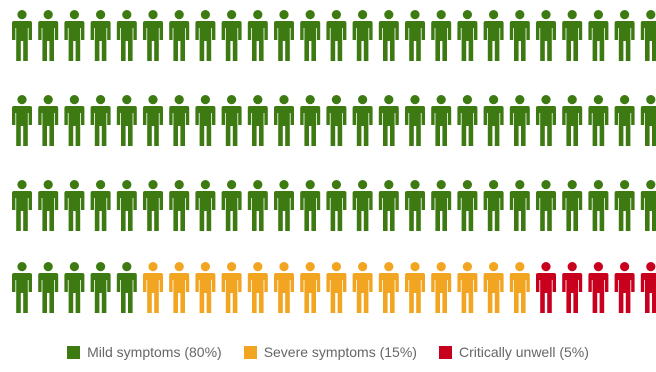 This screenshot has width=656, height=372. What do you see at coordinates (250, 352) in the screenshot?
I see `legend-swatch-severe` at bounding box center [250, 352].